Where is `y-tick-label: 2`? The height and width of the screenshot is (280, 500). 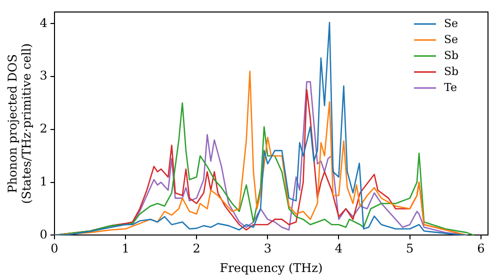
y-tick-label: 2 is located at coordinates (44, 129).